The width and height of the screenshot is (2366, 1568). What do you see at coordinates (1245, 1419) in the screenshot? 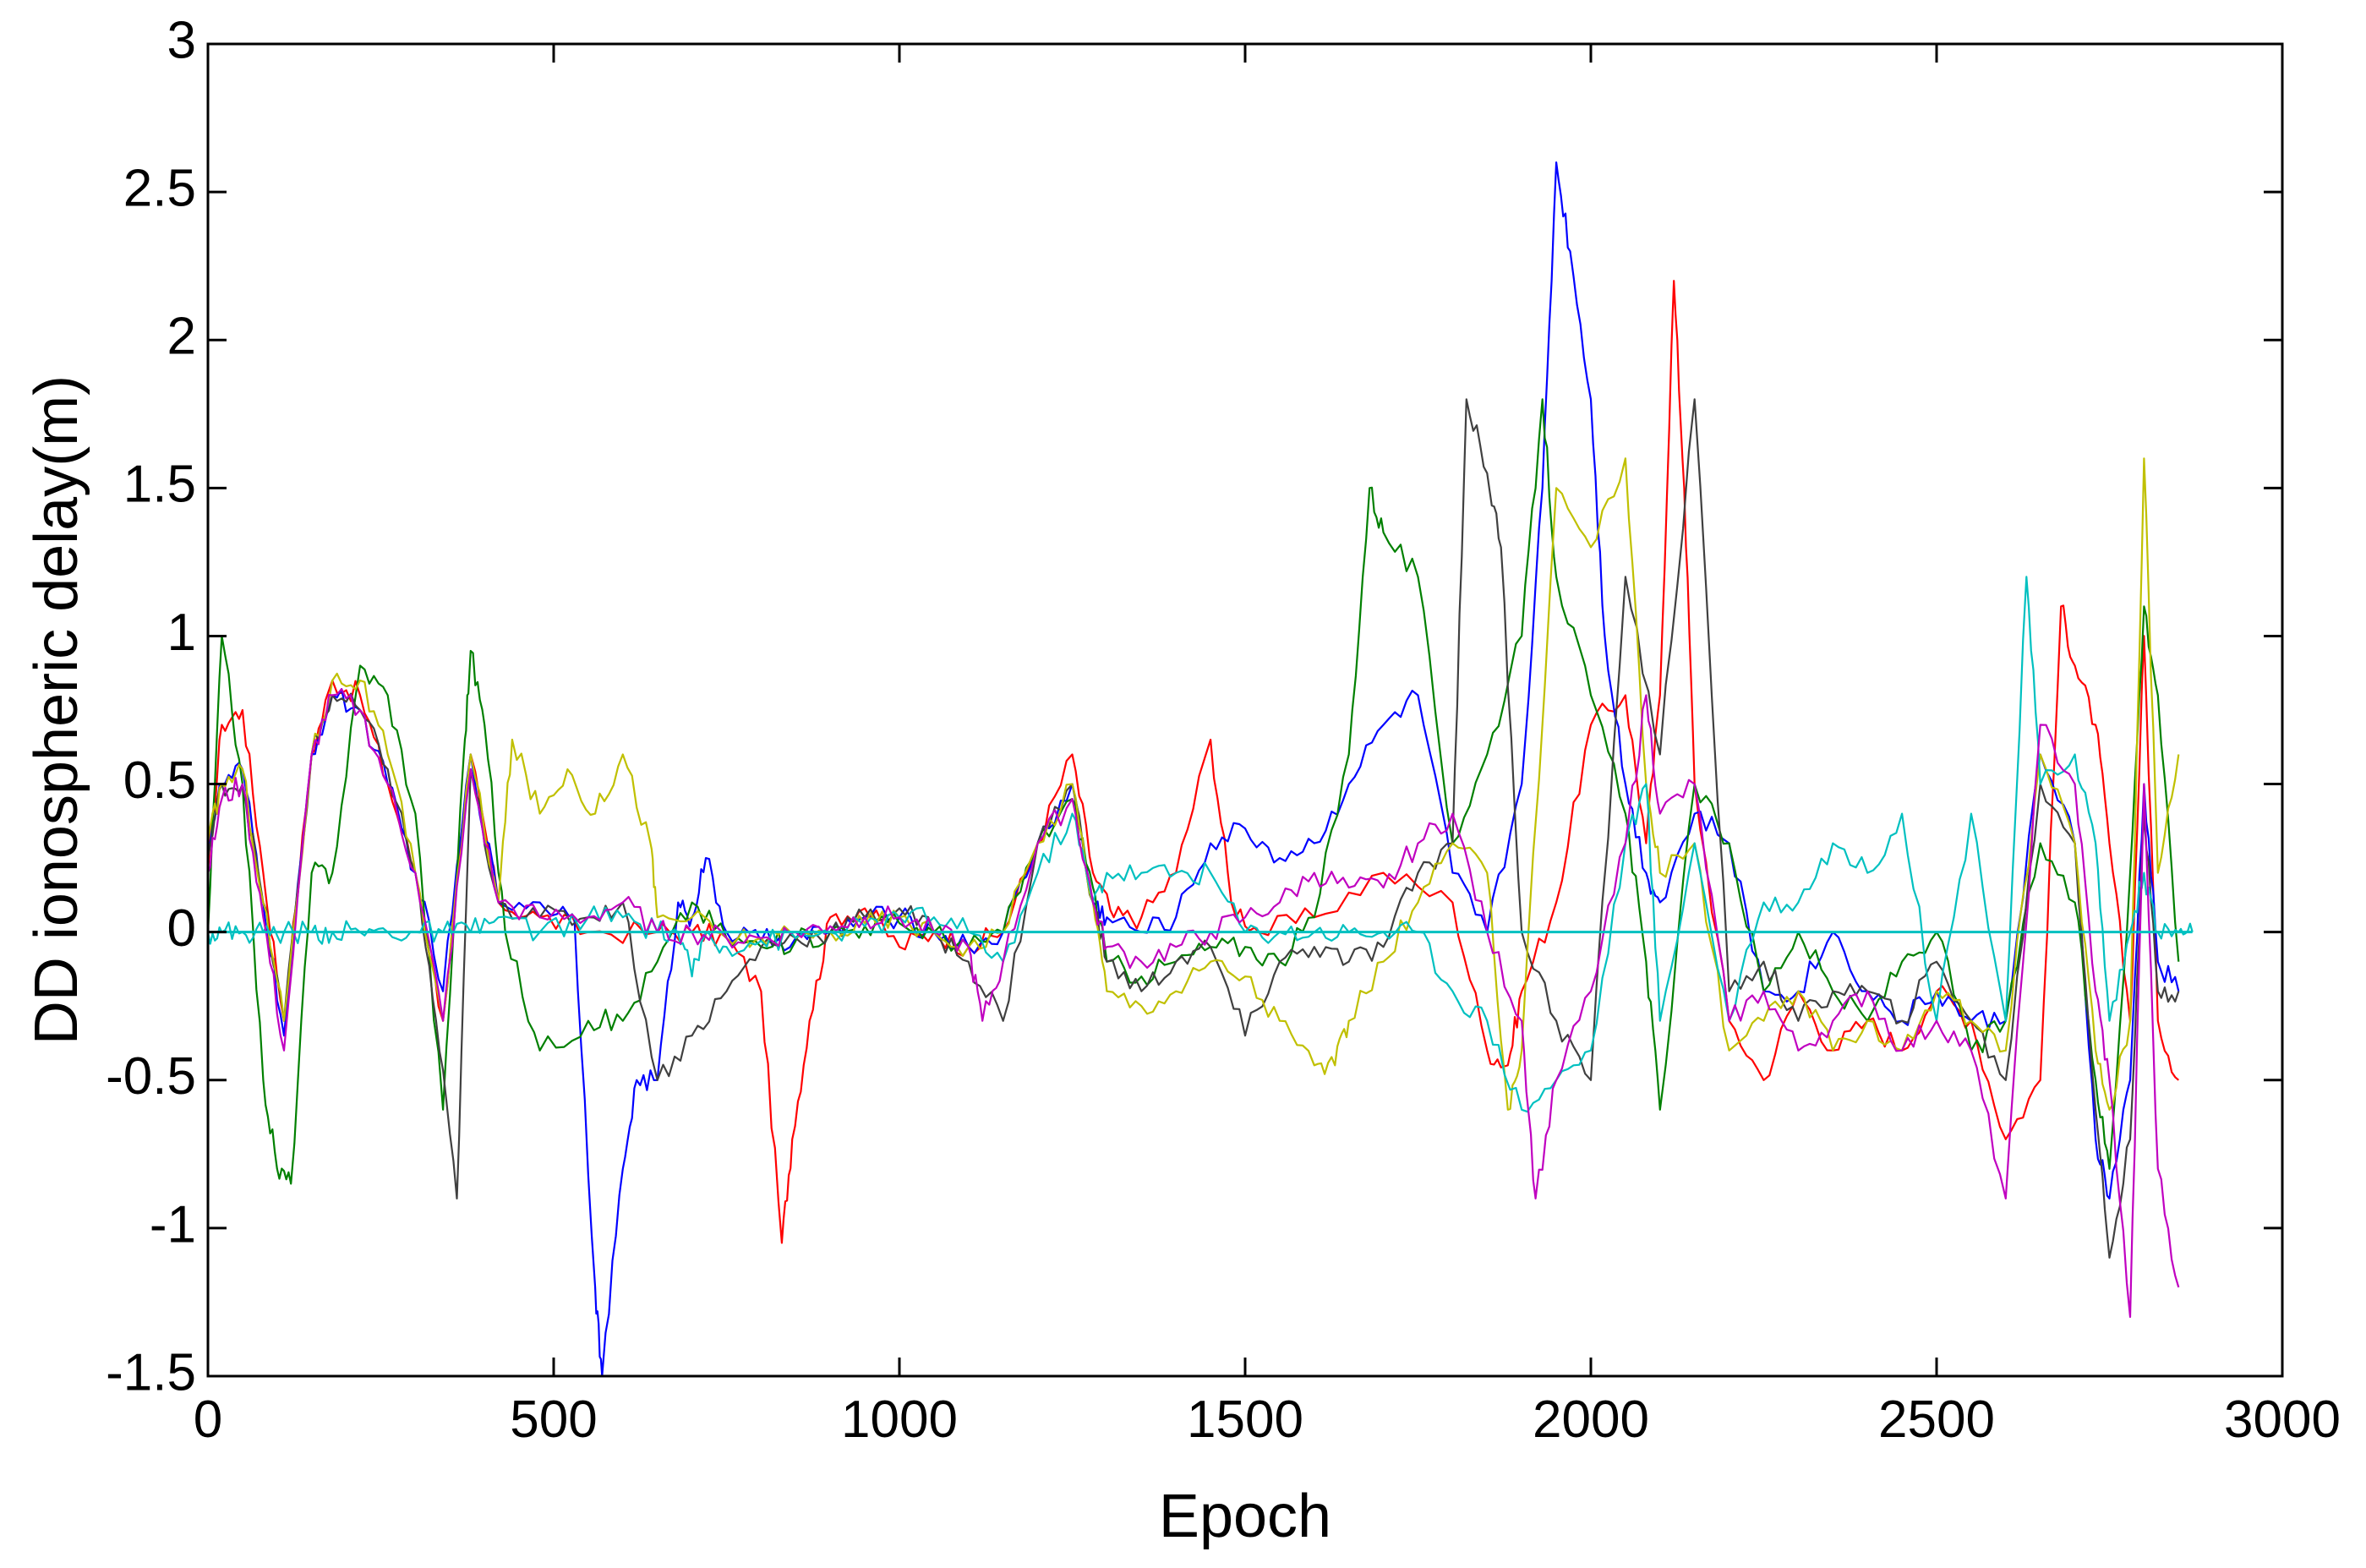
I see `x-tick-label: 1500` at bounding box center [1245, 1419].